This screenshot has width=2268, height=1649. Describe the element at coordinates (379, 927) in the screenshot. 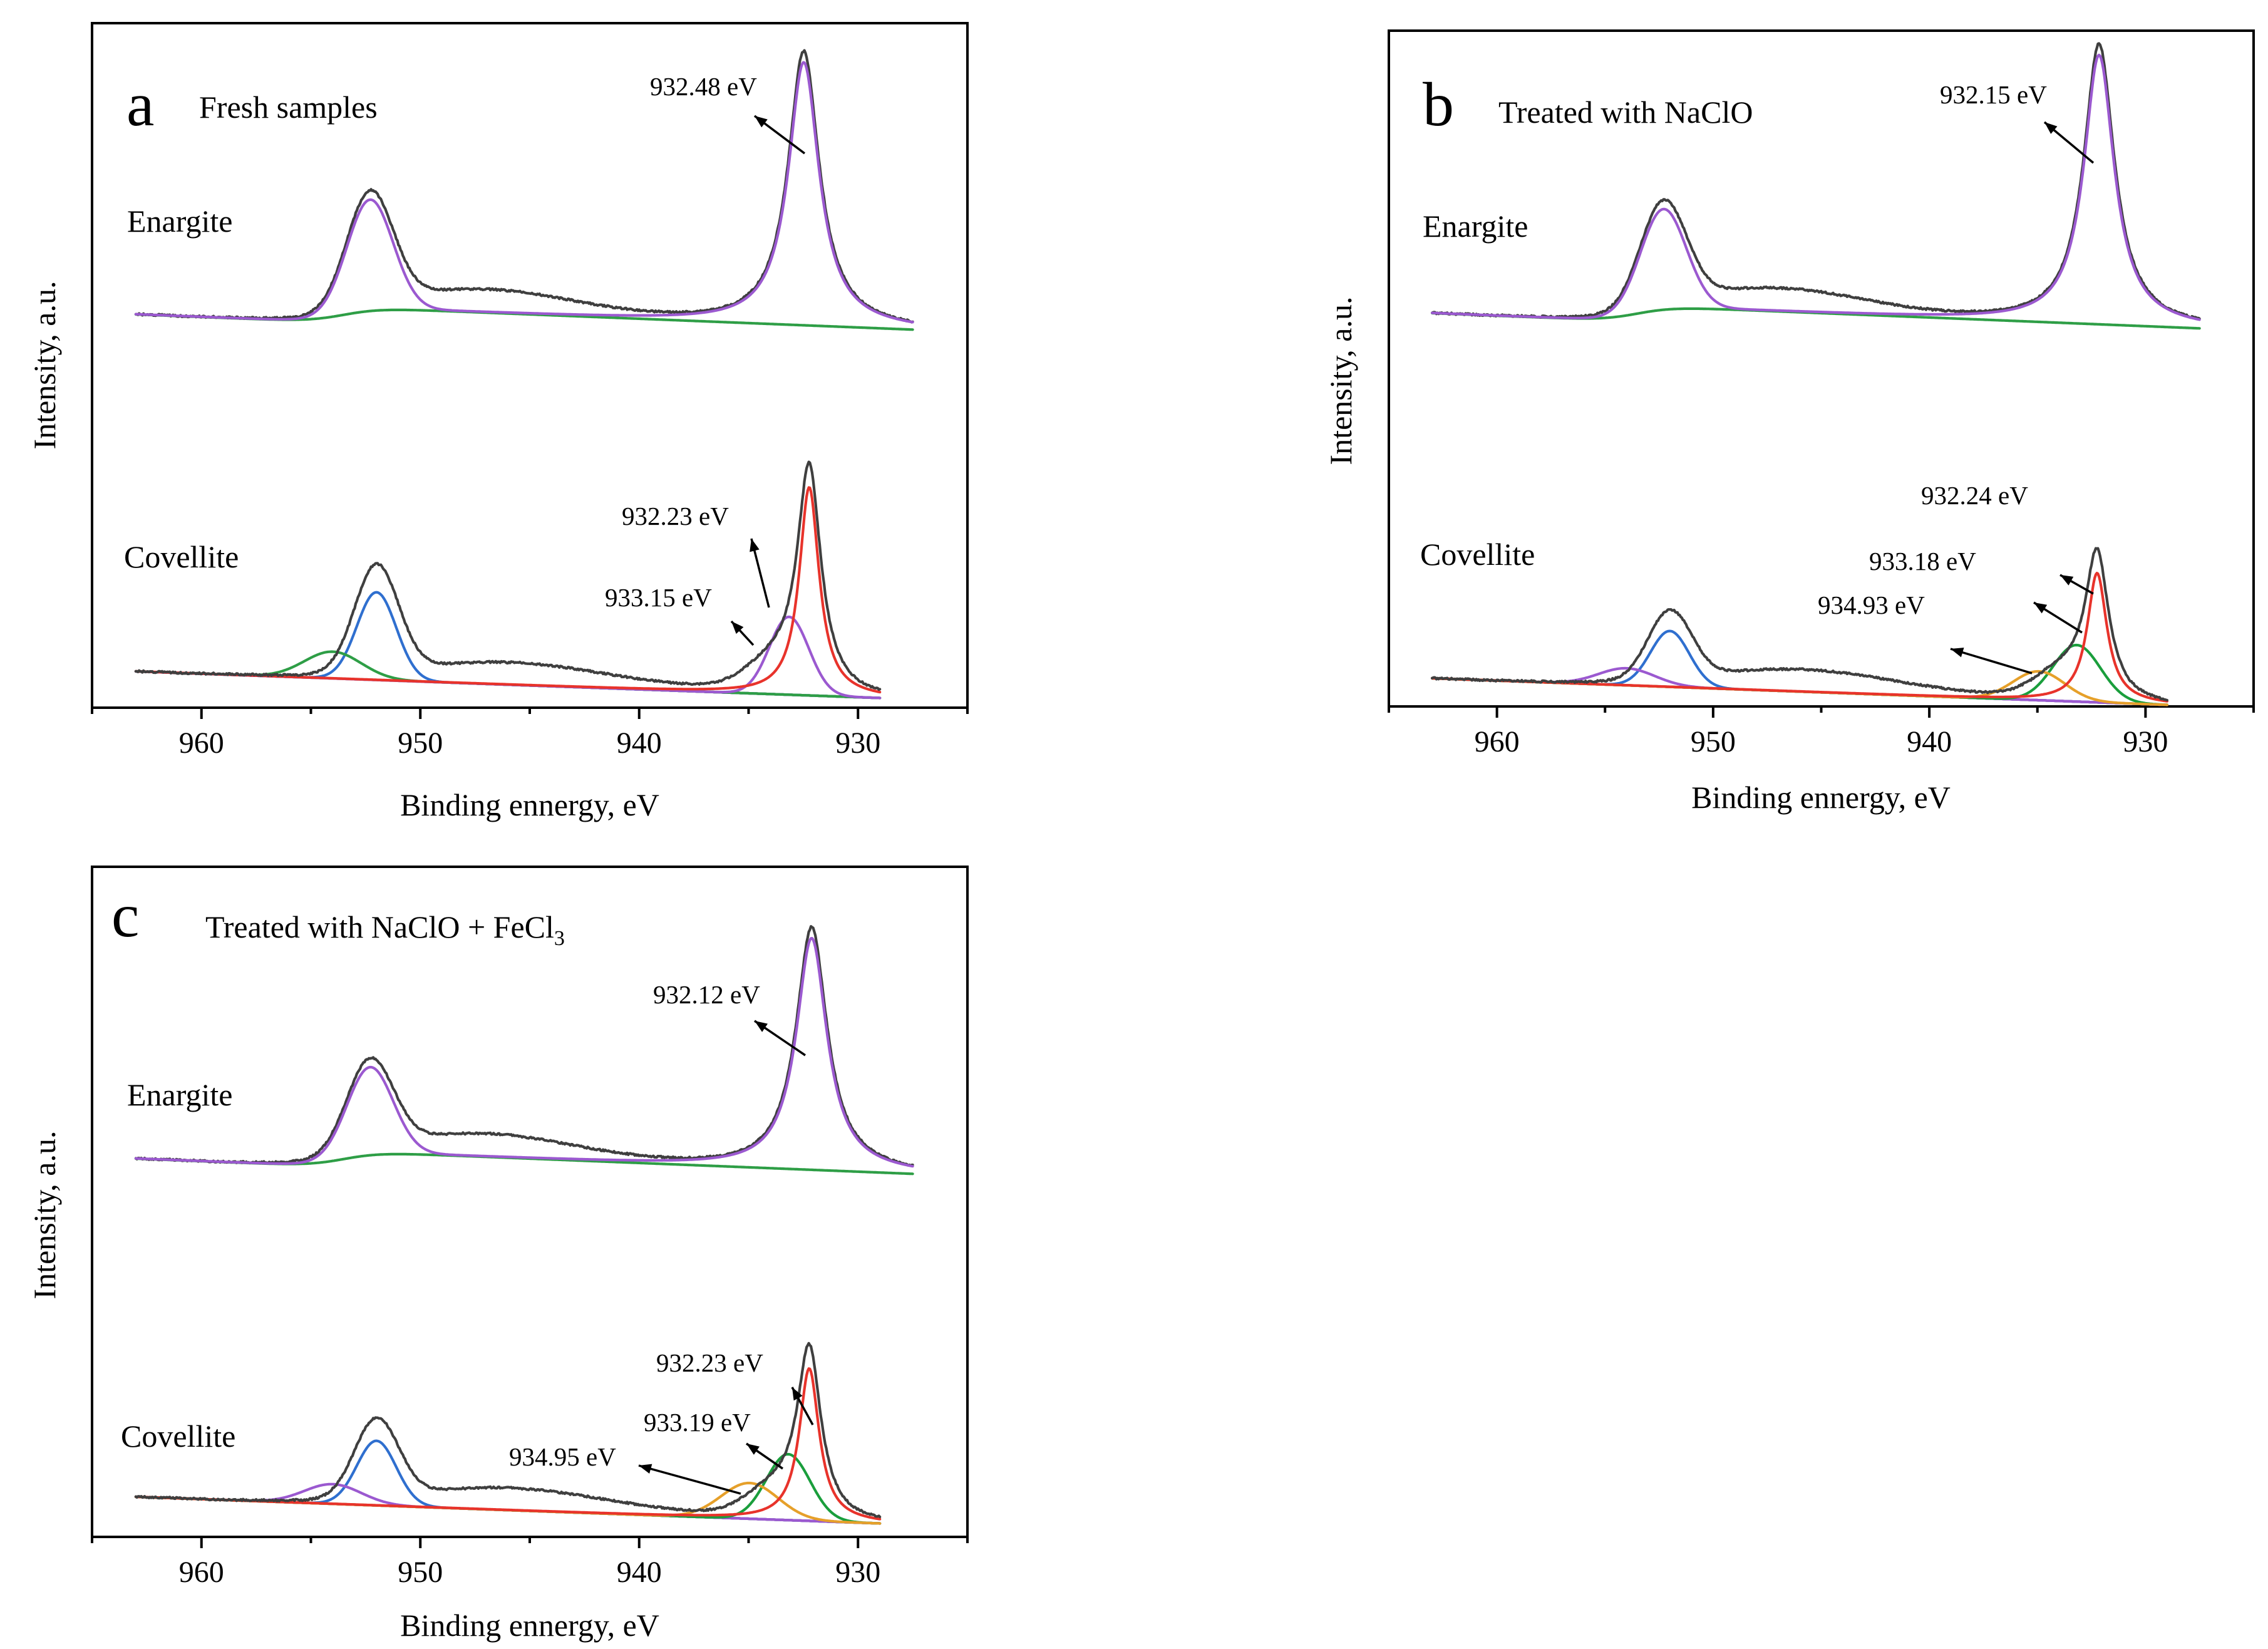

I see `panel-title-main: Treated with NaClO + FeCl` at that location.